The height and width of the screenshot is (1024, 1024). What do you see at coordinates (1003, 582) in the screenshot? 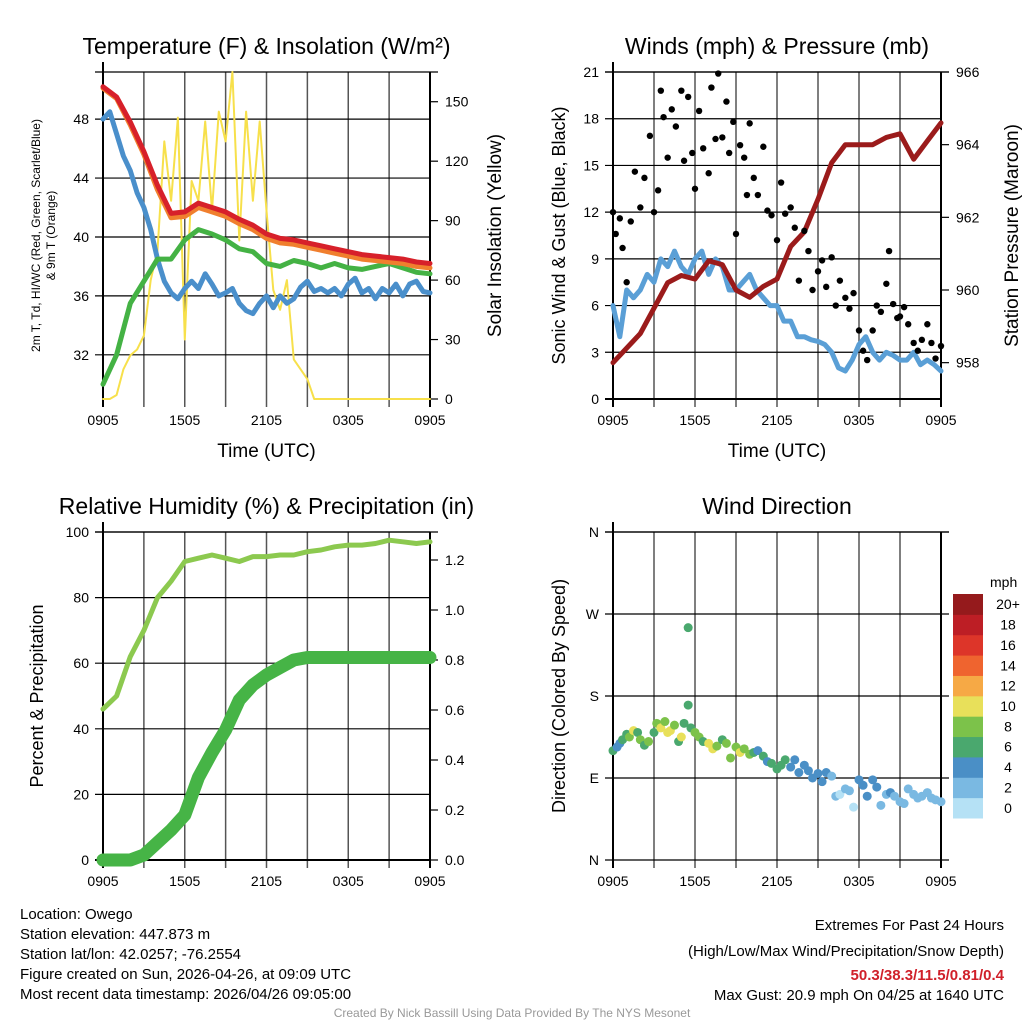
I see `colorbar-title: mph` at bounding box center [1003, 582].